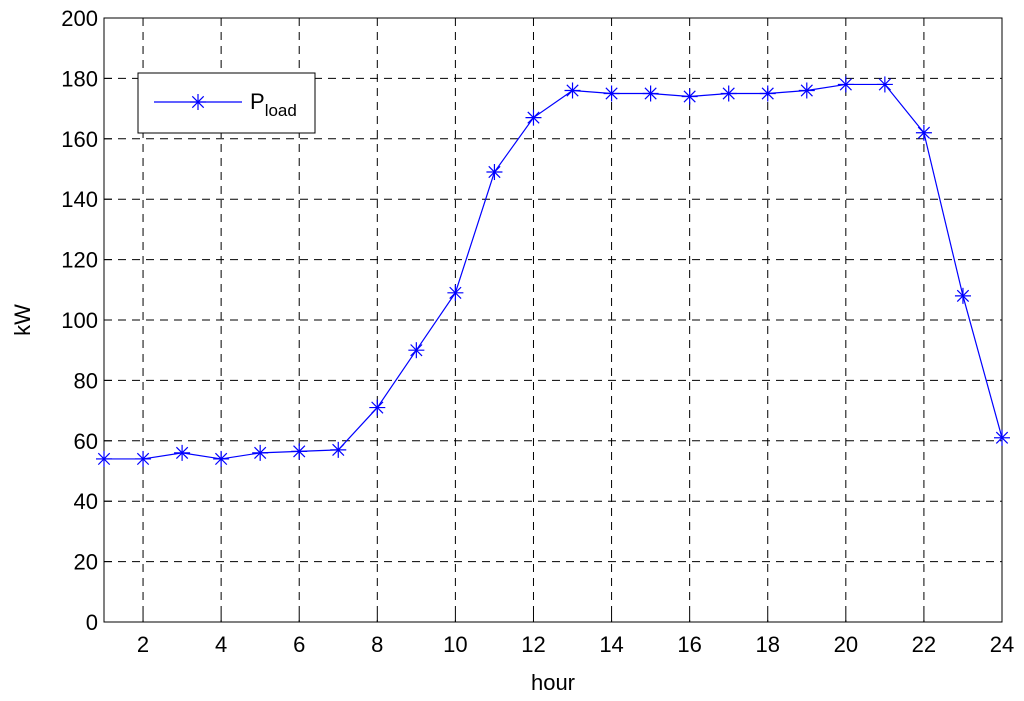 The height and width of the screenshot is (701, 1024). What do you see at coordinates (86, 501) in the screenshot?
I see `y-tick-label: 40` at bounding box center [86, 501].